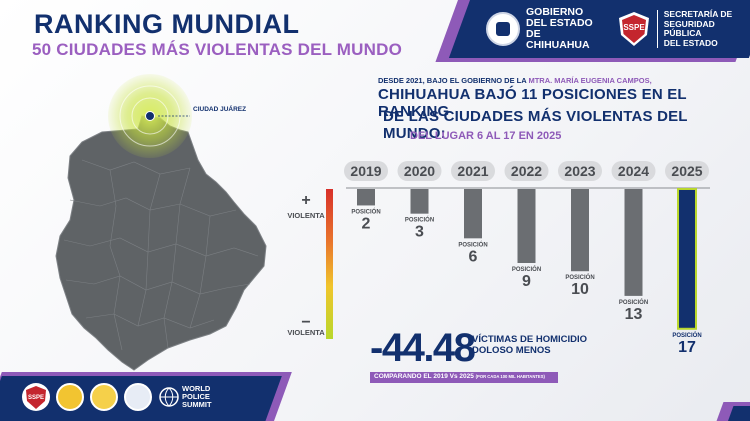  What do you see at coordinates (196, 388) in the screenshot?
I see `wps-line-1: WORLD` at bounding box center [196, 388].